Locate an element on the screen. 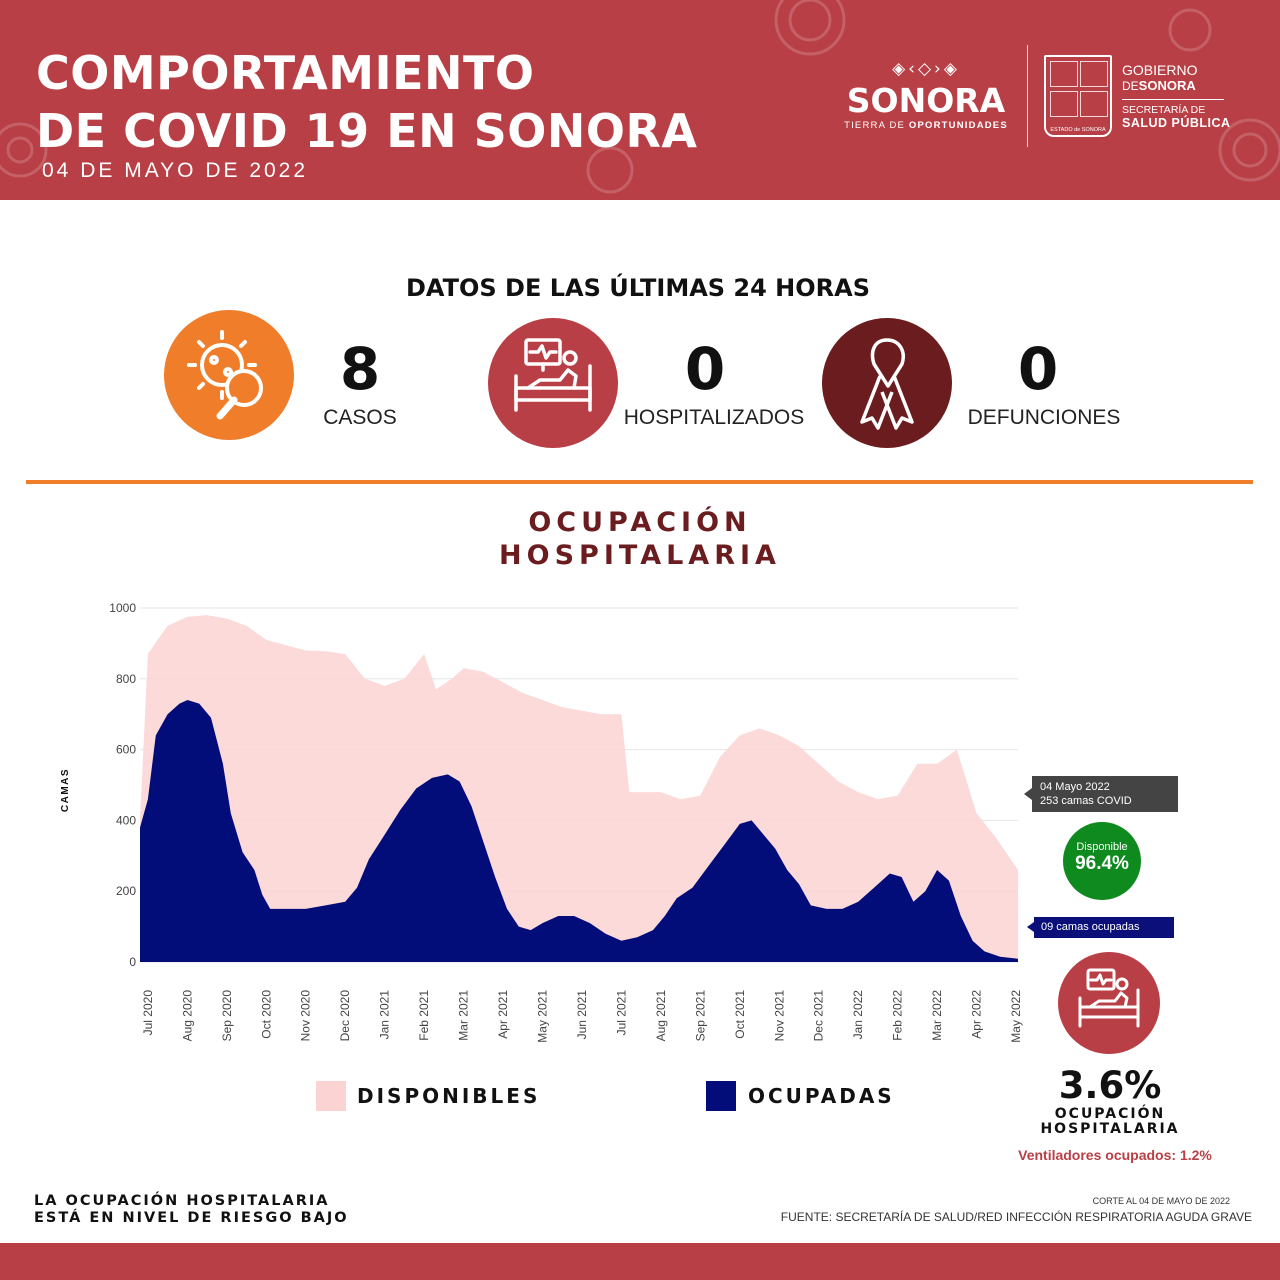  ribbon-icon is located at coordinates (887, 384).